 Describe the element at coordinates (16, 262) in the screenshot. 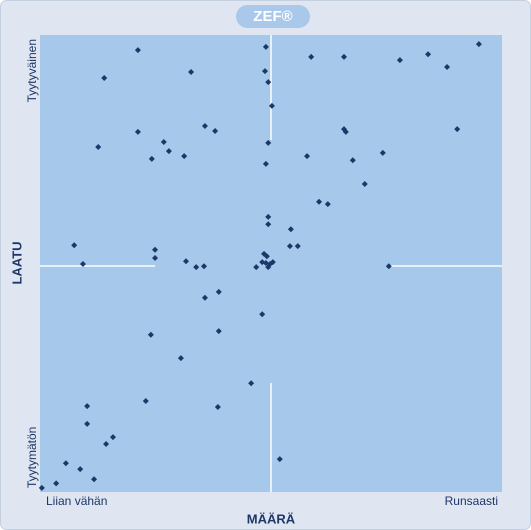

I see `y-axis-label: LAATU` at that location.